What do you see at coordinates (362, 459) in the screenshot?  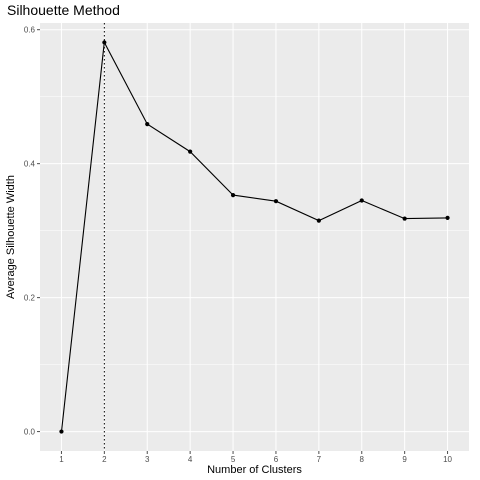 I see `x-tick-label: 8` at bounding box center [362, 459].